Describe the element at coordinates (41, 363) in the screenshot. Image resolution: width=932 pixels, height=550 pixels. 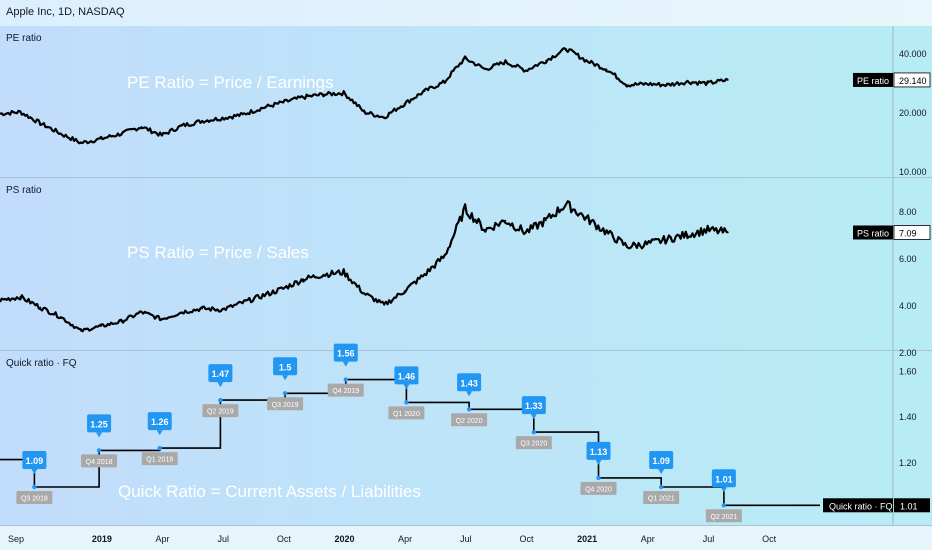
I see `pane-title: Quick ratio · FQ` at that location.